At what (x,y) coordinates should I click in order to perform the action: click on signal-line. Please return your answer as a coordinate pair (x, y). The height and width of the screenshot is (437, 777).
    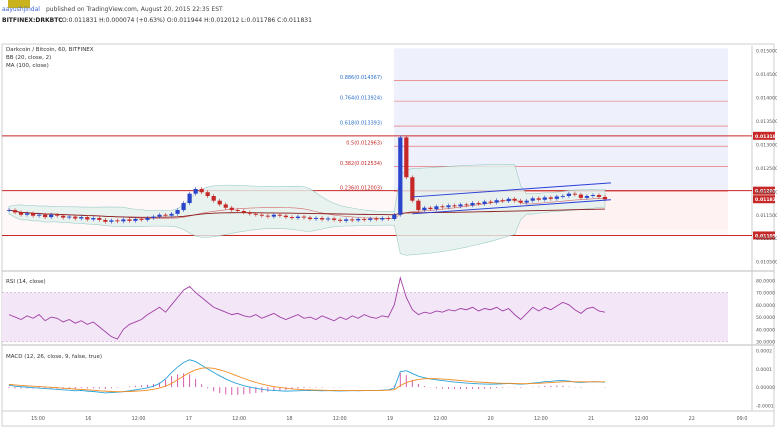
    Looking at the image, I should click on (306, 380).